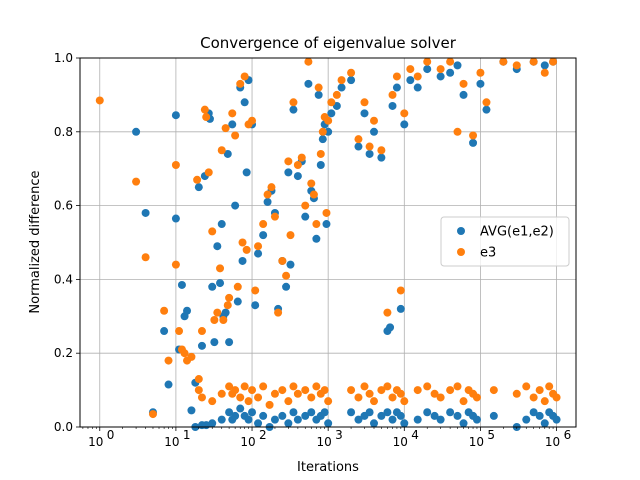 This screenshot has height=480, width=640. What do you see at coordinates (263, 435) in the screenshot?
I see `x-tick-label-exponent: 2` at bounding box center [263, 435].